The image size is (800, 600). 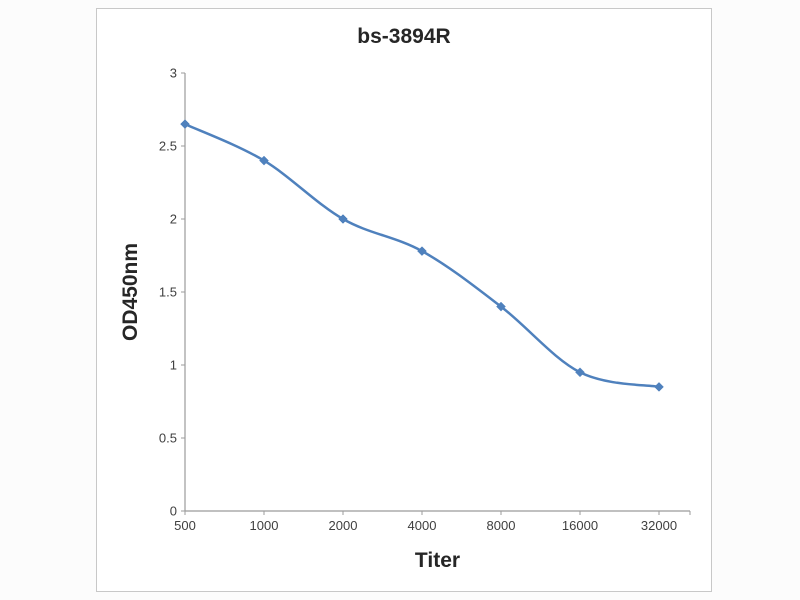 I want to click on y-tick-label: 0.5, so click(x=168, y=438).